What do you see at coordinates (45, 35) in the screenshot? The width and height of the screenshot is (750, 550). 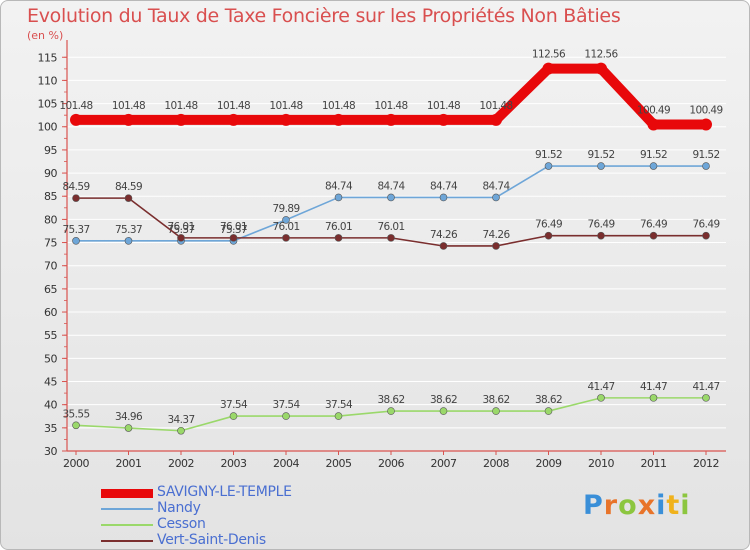 I see `y-unit-label: (en %)` at bounding box center [45, 35].